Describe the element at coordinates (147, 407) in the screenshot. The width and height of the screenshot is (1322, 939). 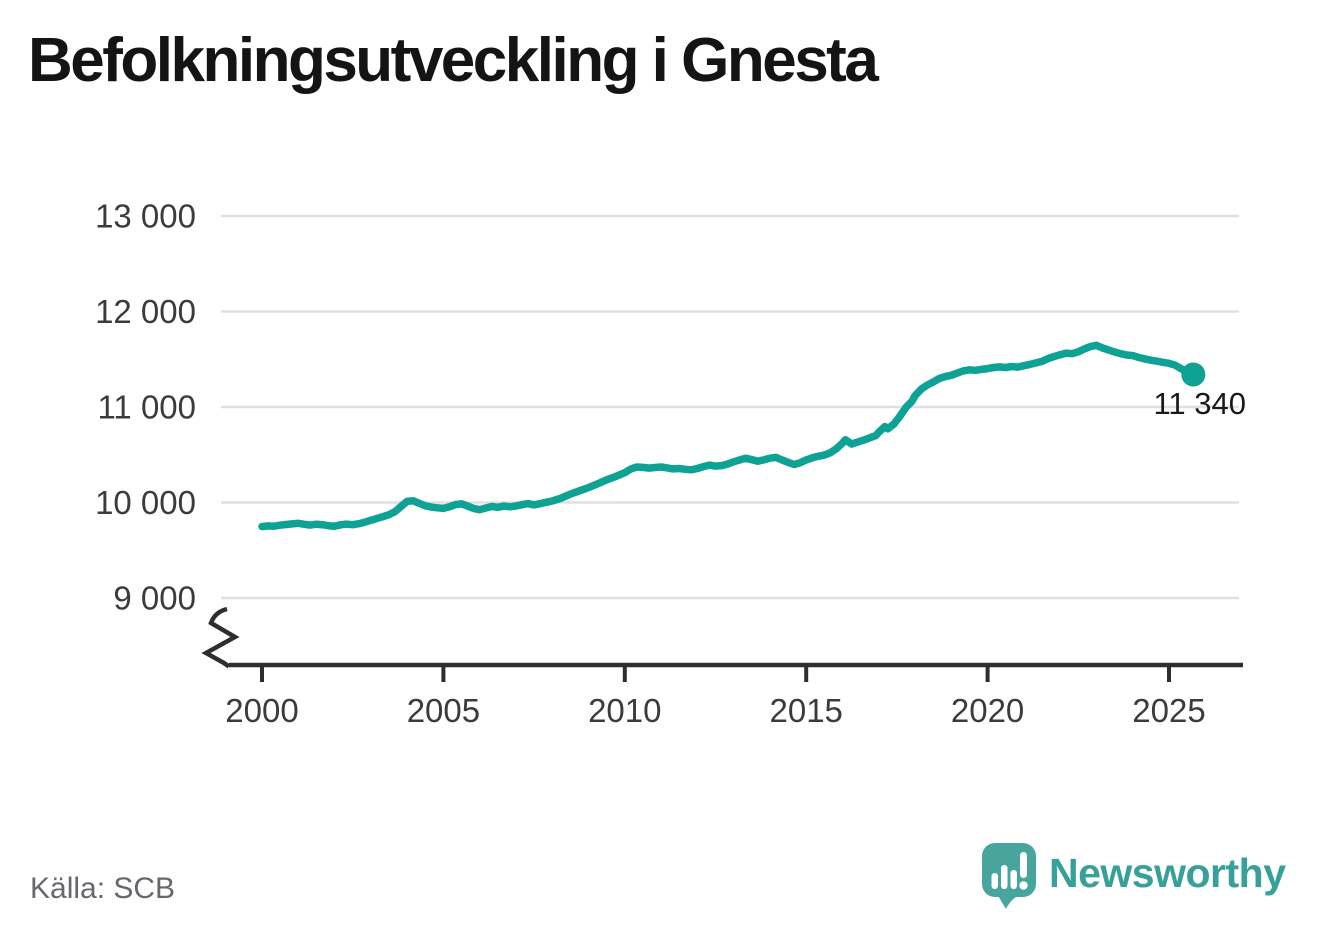
I see `y-axis-tick-label: 11 000` at that location.